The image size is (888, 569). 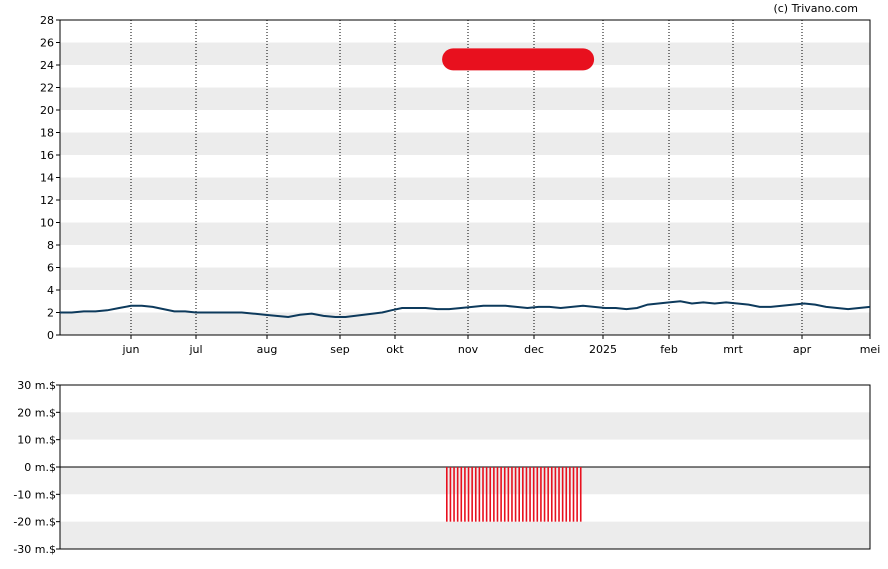 I want to click on x-tick-label: apr, so click(x=802, y=349).